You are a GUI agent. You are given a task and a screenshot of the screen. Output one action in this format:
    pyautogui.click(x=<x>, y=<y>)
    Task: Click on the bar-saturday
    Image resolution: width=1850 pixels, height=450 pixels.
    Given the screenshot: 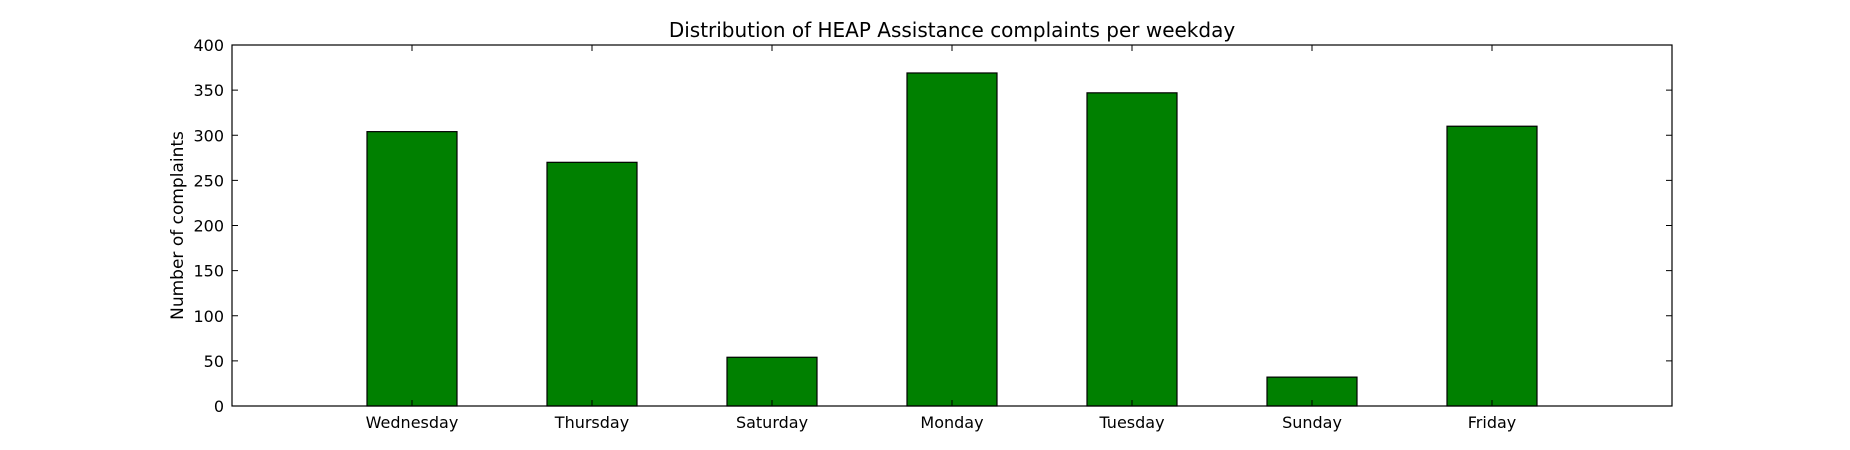 What is the action you would take?
    pyautogui.click(x=772, y=381)
    